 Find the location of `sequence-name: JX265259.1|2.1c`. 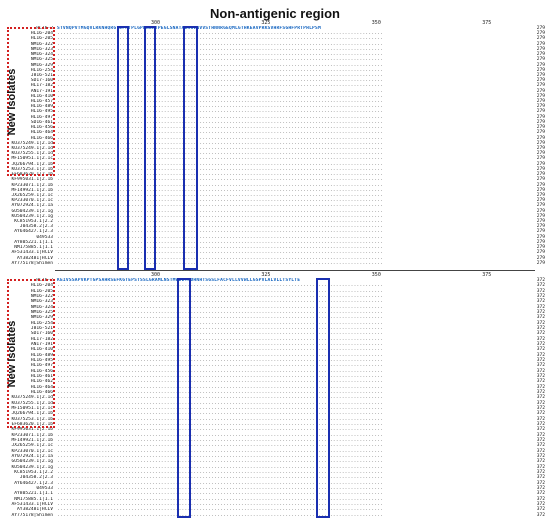

sequence-name: JX265259.1|2.1c is located at coordinates (32, 446).